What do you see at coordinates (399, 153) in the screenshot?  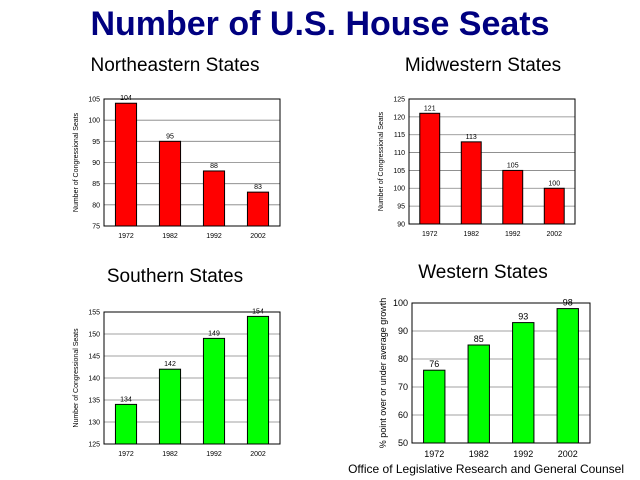 I see `y-tick-label: 110` at bounding box center [399, 153].